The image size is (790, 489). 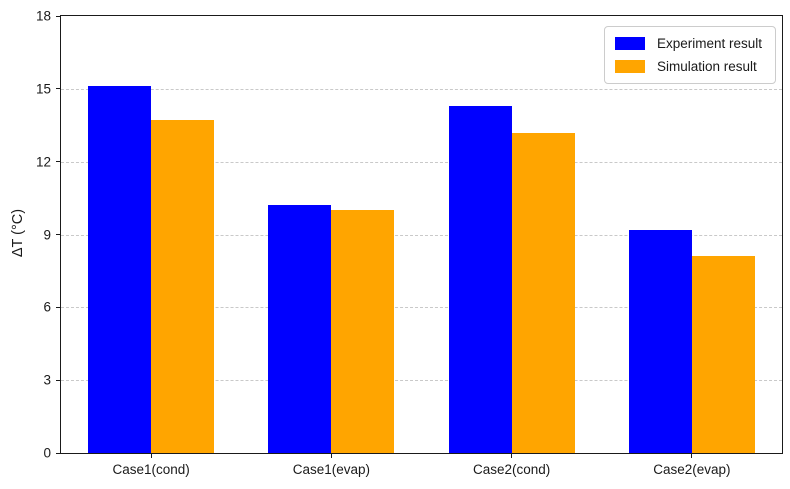 What do you see at coordinates (331, 455) in the screenshot?
I see `x-tick-mark-case1-evap` at bounding box center [331, 455].